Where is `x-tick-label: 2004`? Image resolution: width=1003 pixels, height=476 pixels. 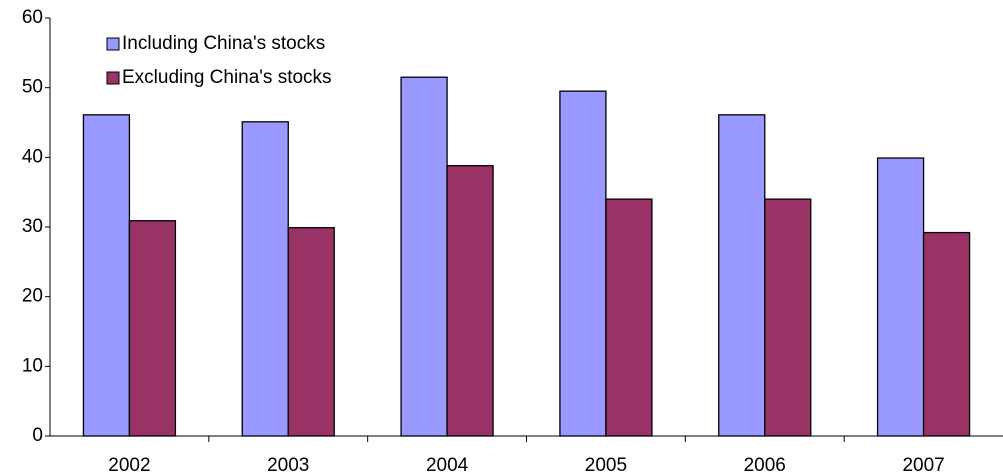
x-tick-label: 2004 is located at coordinates (447, 465).